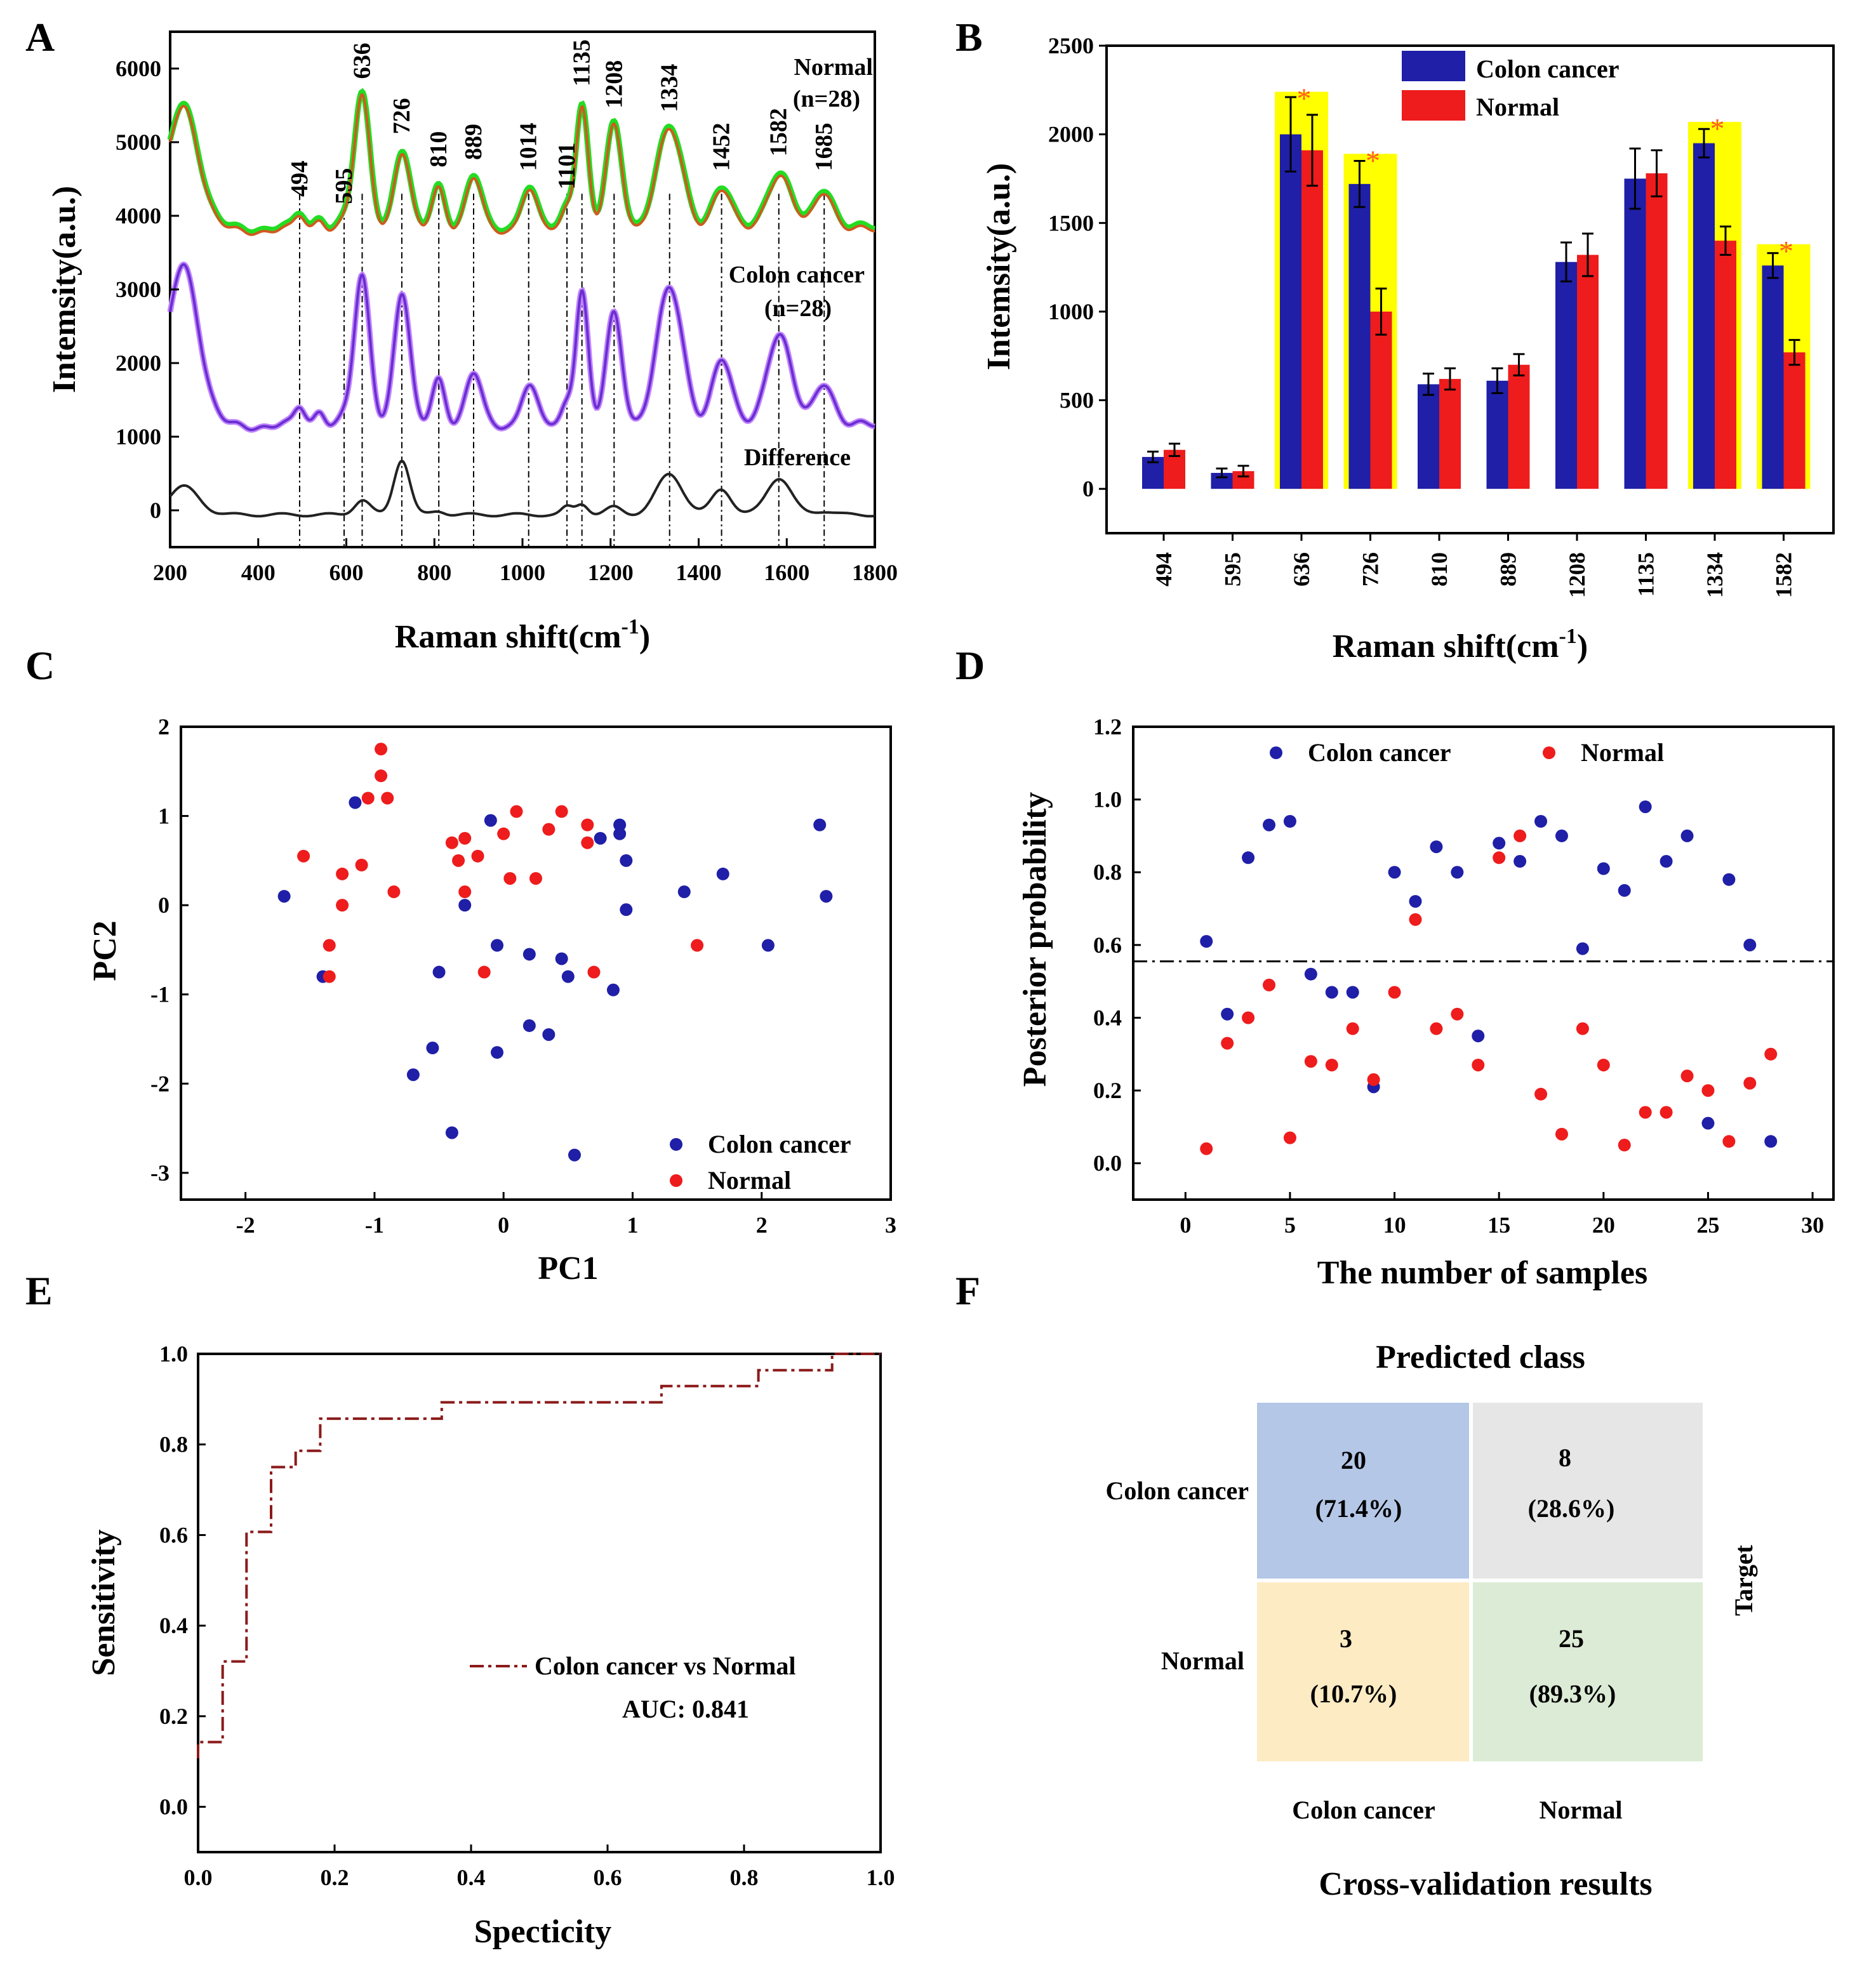 This screenshot has width=1876, height=1967. What do you see at coordinates (1163, 569) in the screenshot?
I see `x-tick-label: 494` at bounding box center [1163, 569].